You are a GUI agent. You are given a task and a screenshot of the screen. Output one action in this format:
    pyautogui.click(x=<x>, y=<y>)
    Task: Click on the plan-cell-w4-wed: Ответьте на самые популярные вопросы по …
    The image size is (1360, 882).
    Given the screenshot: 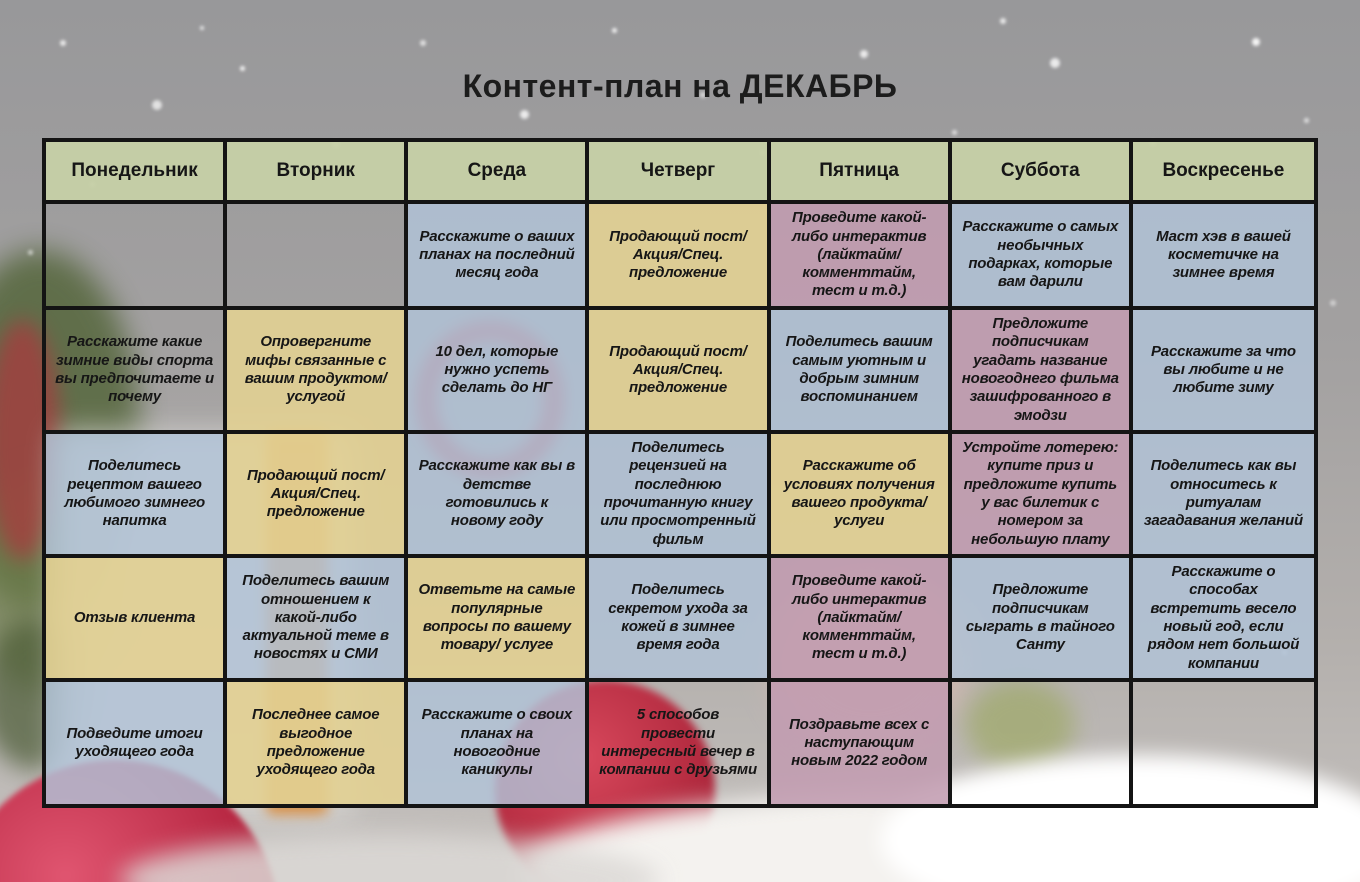 What is the action you would take?
    pyautogui.click(x=499, y=620)
    